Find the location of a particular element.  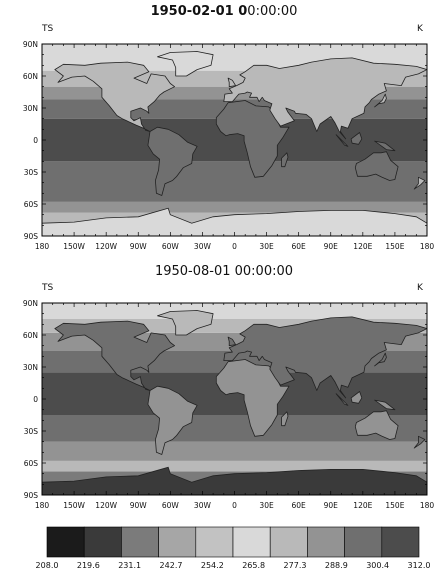

variable-label-bottom: TS is located at coordinates (48, 288).